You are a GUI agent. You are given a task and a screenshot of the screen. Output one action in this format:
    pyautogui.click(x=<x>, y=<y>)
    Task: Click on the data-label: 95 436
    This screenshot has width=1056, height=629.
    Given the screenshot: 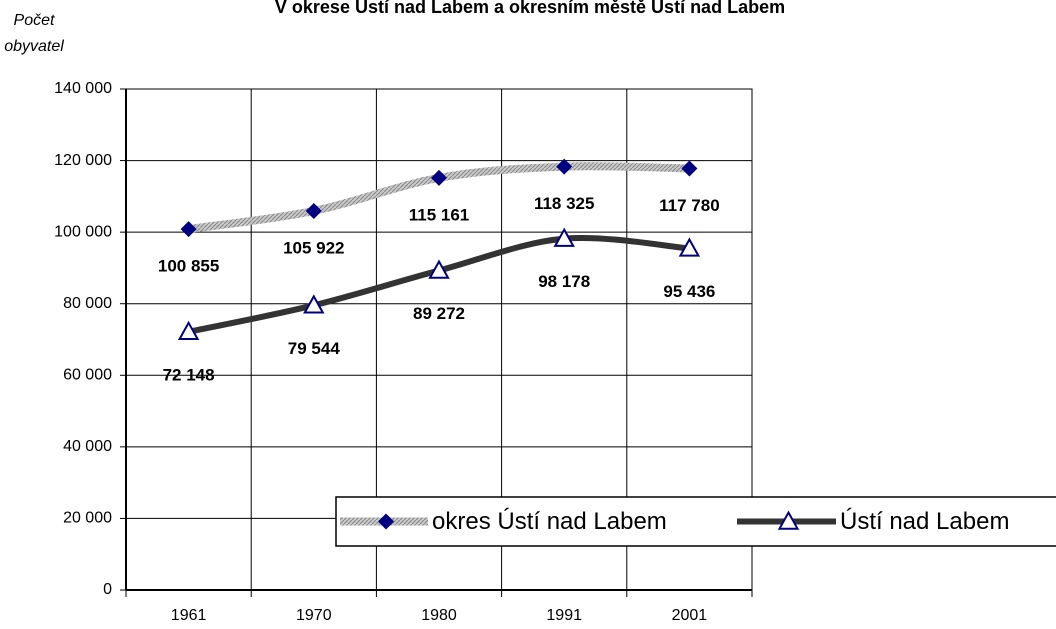 What is the action you would take?
    pyautogui.click(x=689, y=291)
    